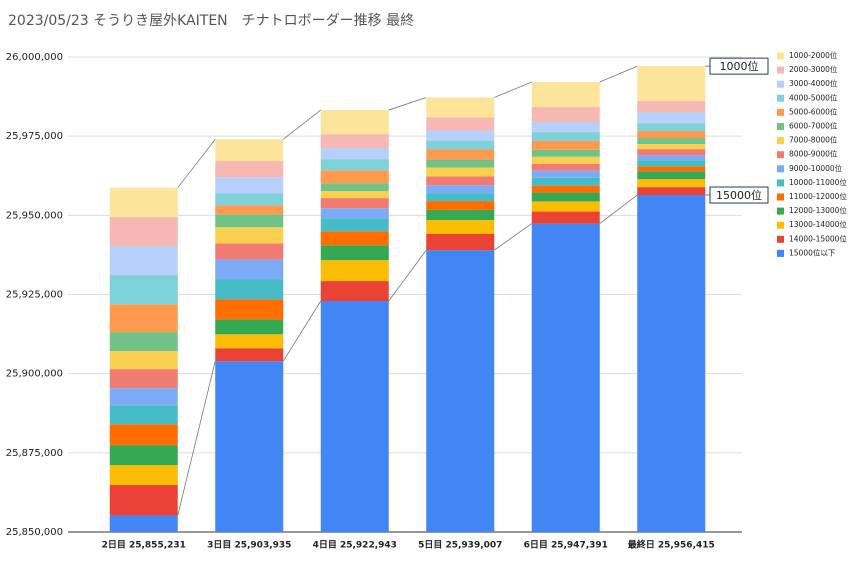  I want to click on legend-label: 6000-7000位, so click(813, 126).